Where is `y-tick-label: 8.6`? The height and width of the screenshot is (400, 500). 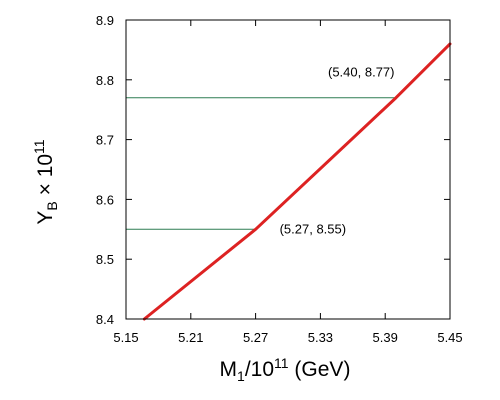
y-tick-label: 8.6 is located at coordinates (105, 199).